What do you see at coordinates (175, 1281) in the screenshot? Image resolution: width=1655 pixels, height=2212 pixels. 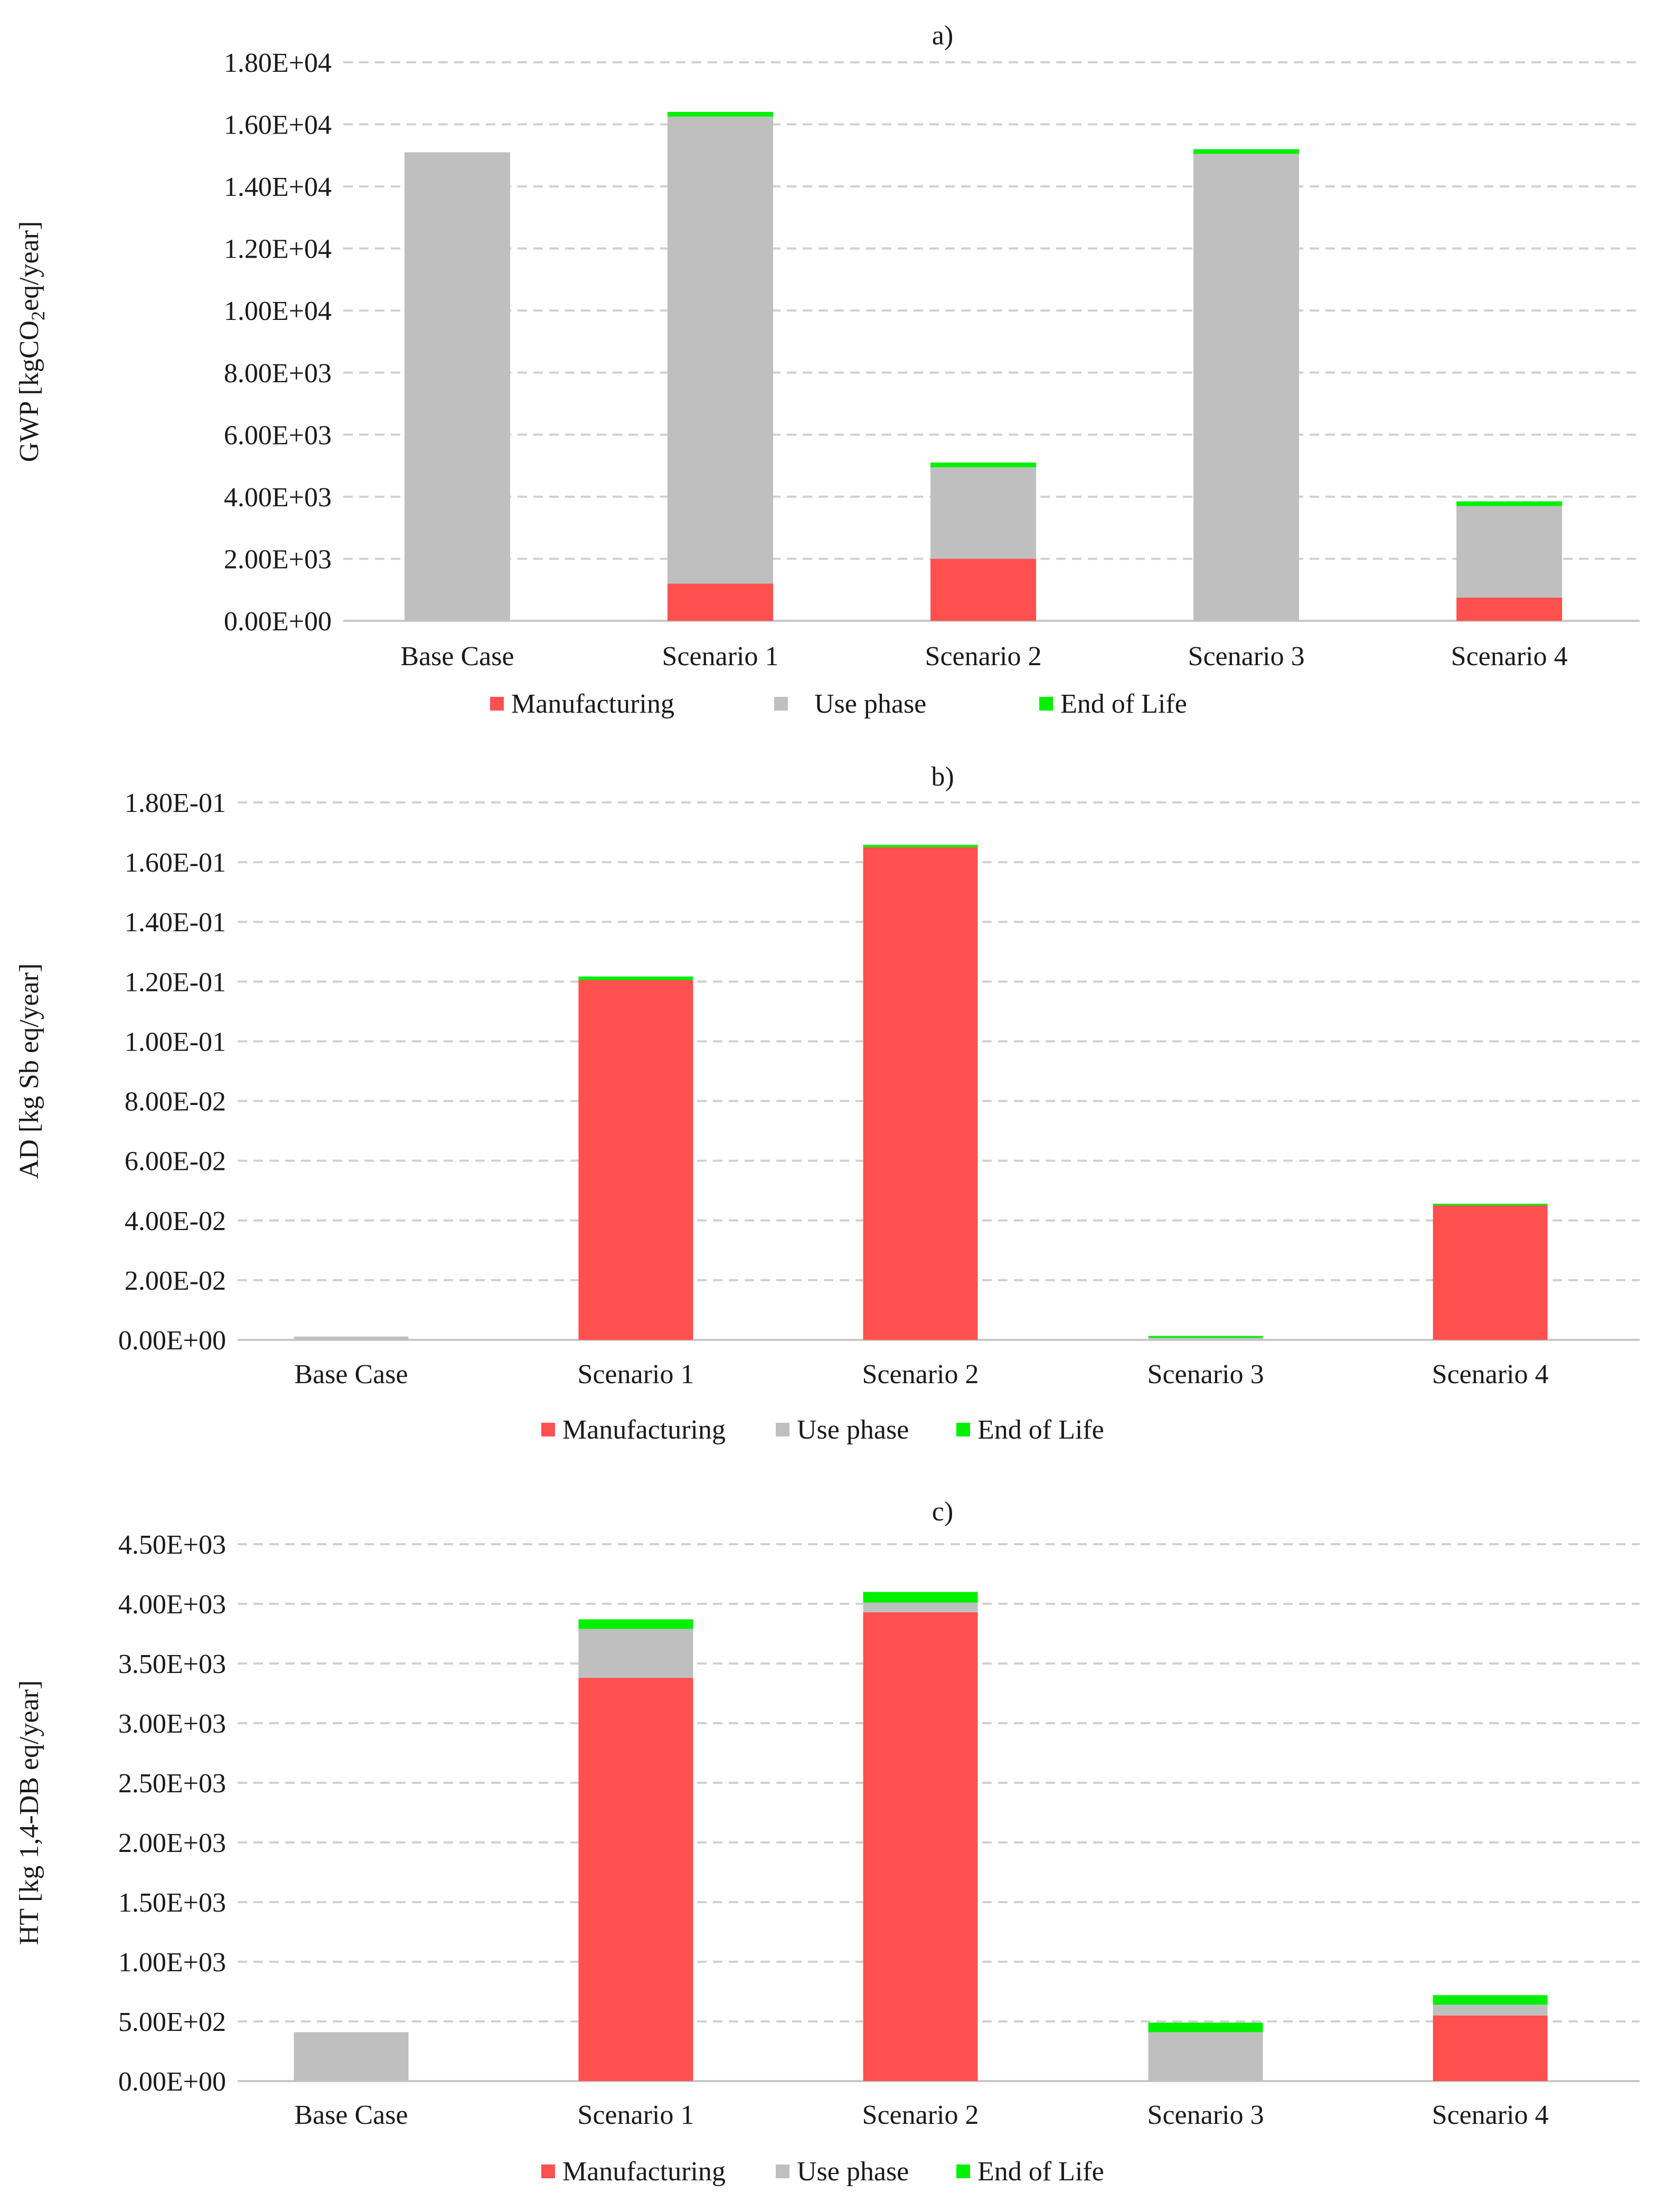 I see `y-tick-label: 2.00E-02` at bounding box center [175, 1281].